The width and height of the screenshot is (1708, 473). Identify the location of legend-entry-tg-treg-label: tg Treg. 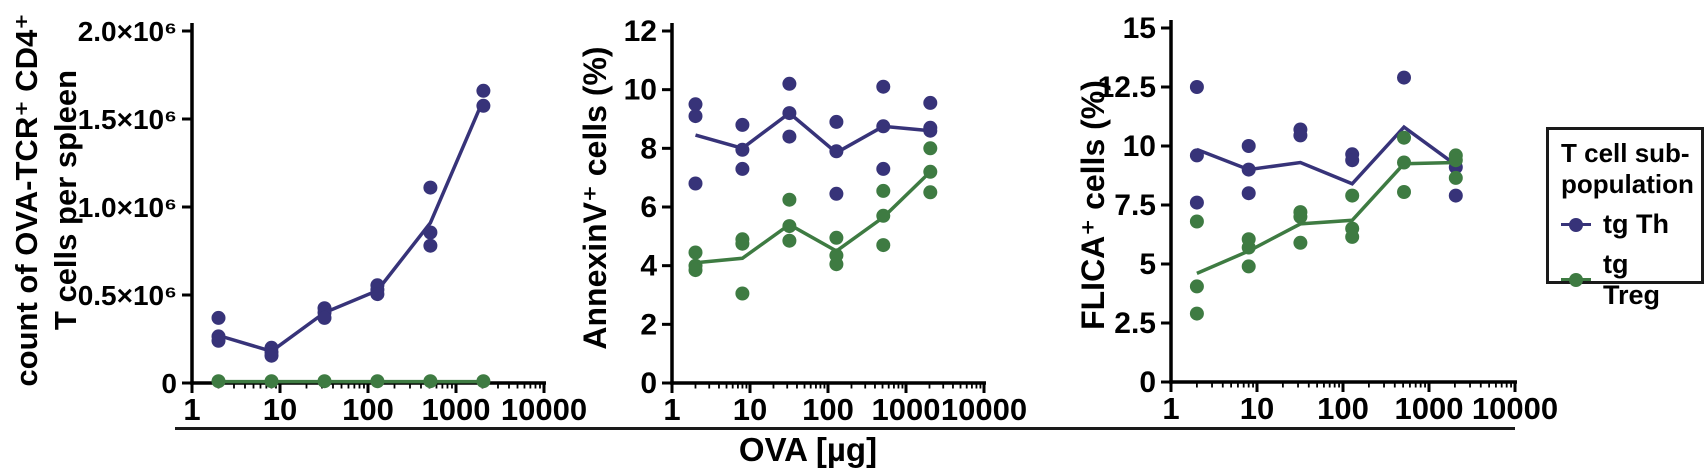
(1632, 279).